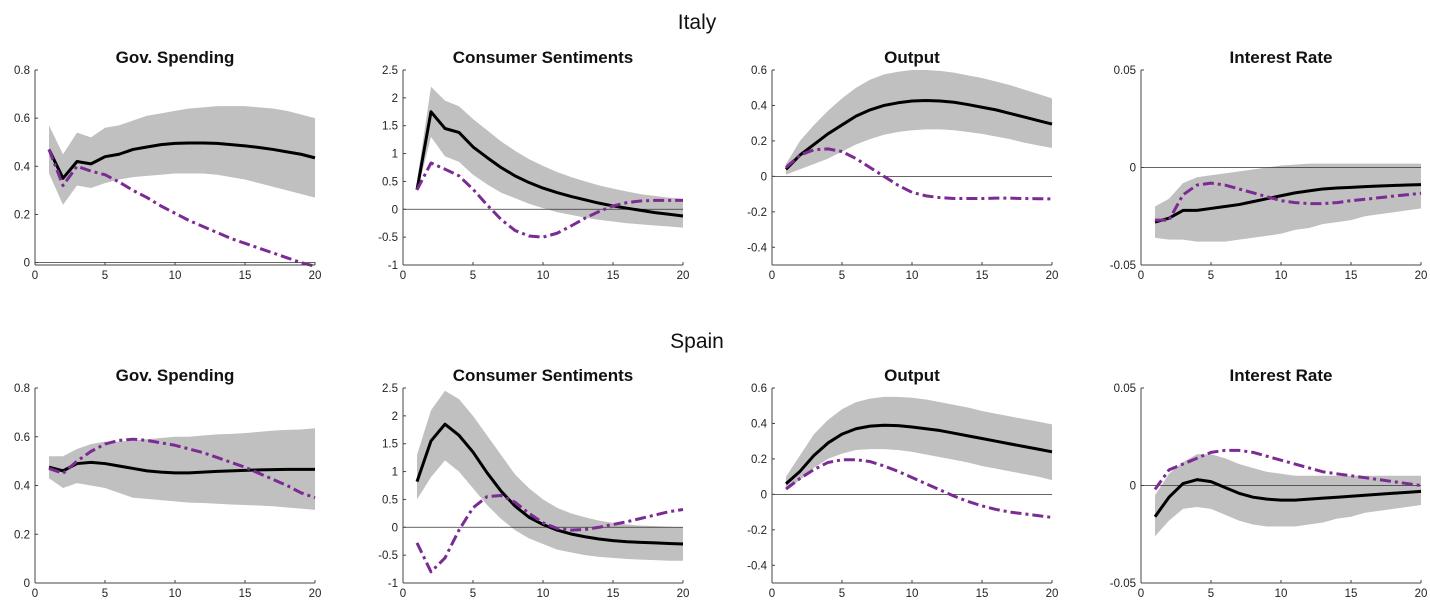  What do you see at coordinates (697, 22) in the screenshot?
I see `row-title-italy: Italy` at bounding box center [697, 22].